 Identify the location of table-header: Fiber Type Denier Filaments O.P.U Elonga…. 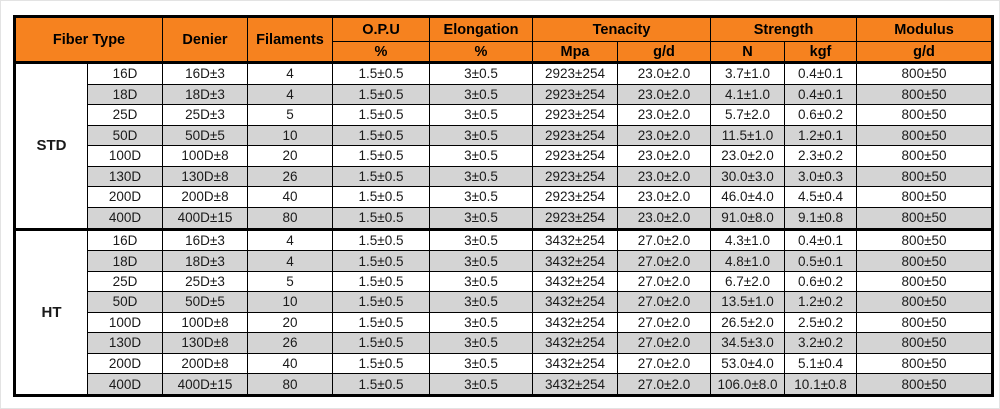
(504, 39).